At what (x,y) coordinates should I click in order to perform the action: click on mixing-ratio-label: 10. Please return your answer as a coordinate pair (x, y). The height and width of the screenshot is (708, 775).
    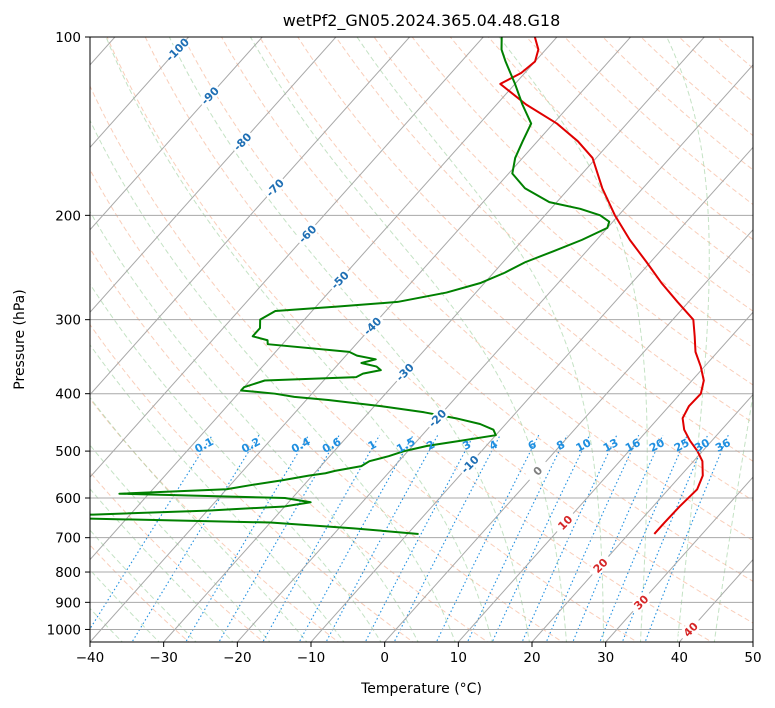
    Looking at the image, I should click on (584, 445).